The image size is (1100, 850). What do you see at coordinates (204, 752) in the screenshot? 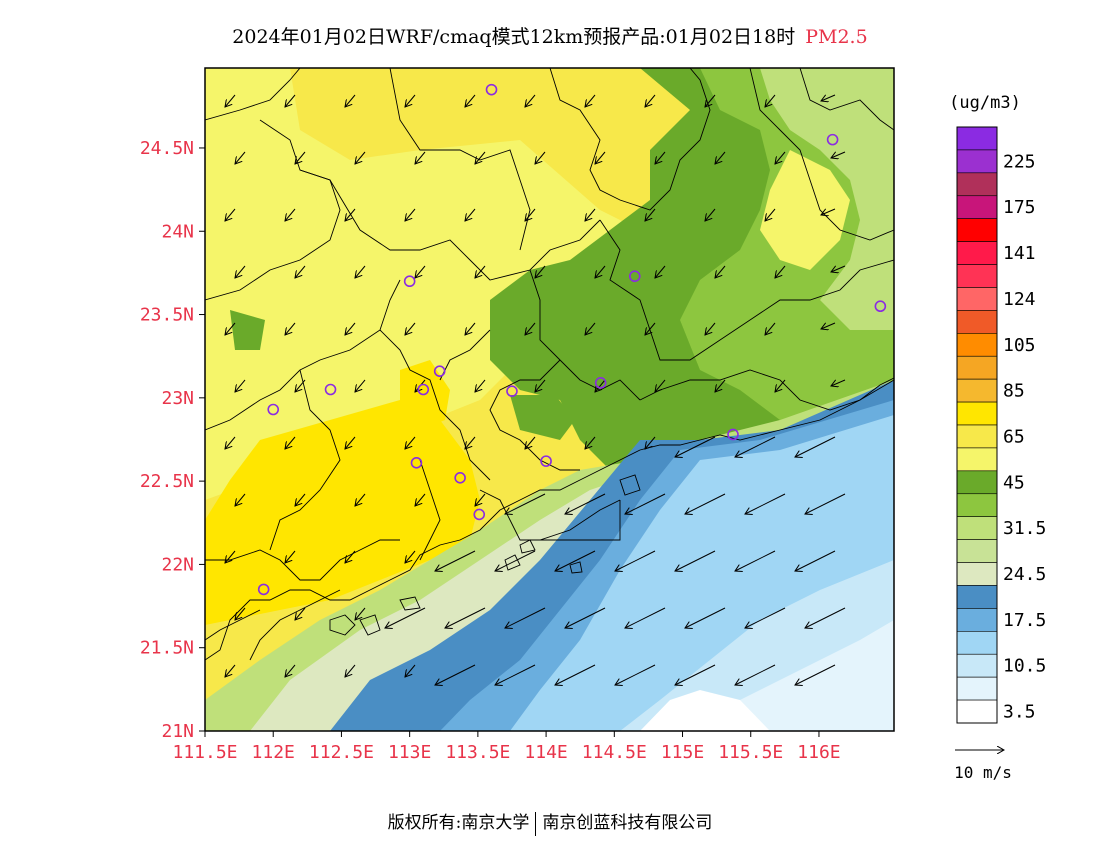
I see `x-tick-label: 111.5E` at bounding box center [204, 752].